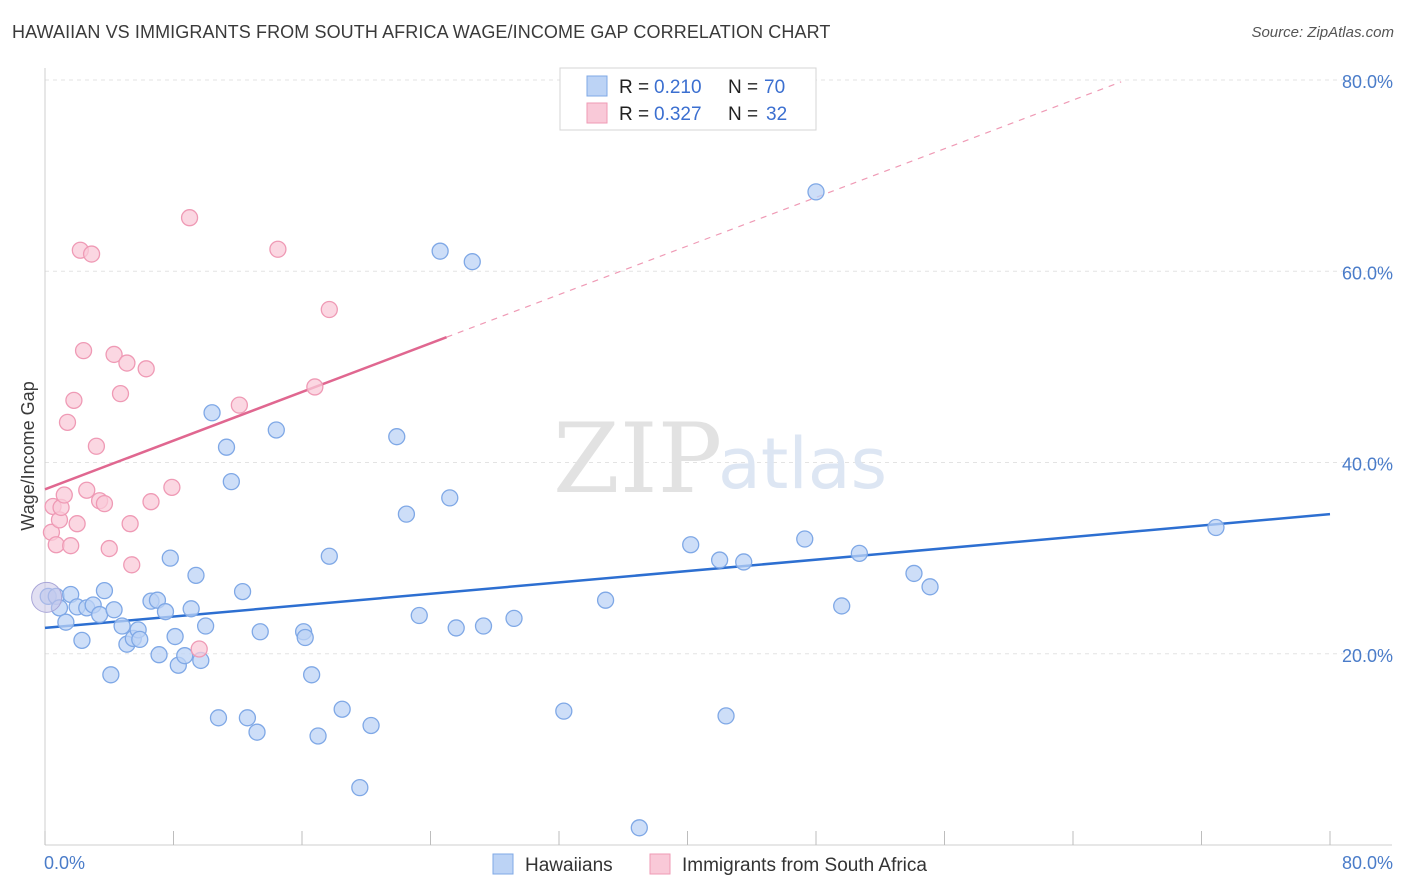 The image size is (1406, 892). What do you see at coordinates (1367, 863) in the screenshot?
I see `x-tick-label-1: 80.0%` at bounding box center [1367, 863].